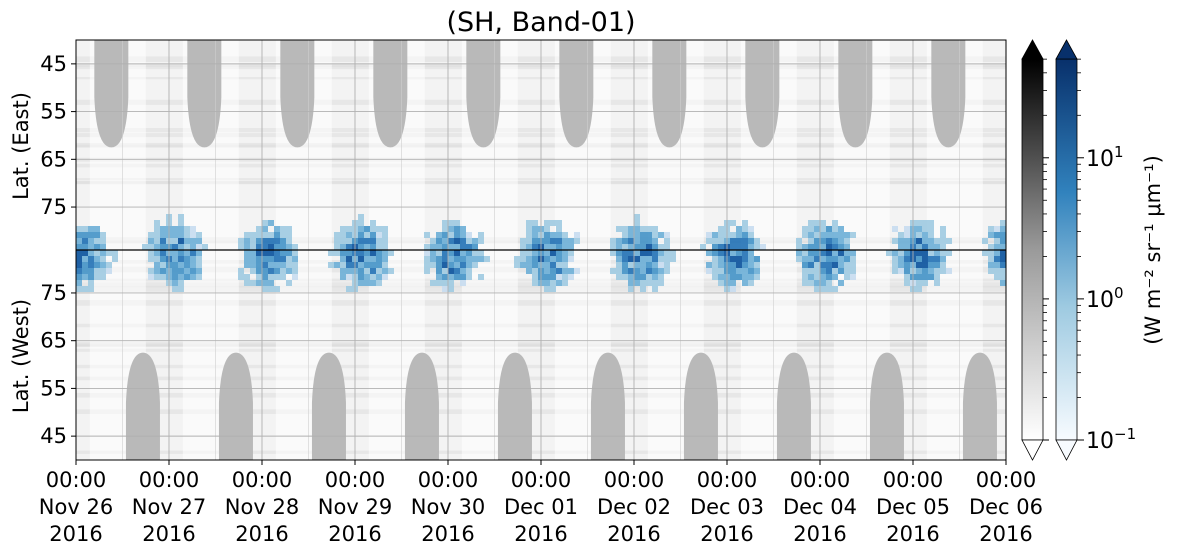 This screenshot has width=1181, height=556. What do you see at coordinates (1105, 298) in the screenshot?
I see `colorbar-tick-label: 100` at bounding box center [1105, 298].